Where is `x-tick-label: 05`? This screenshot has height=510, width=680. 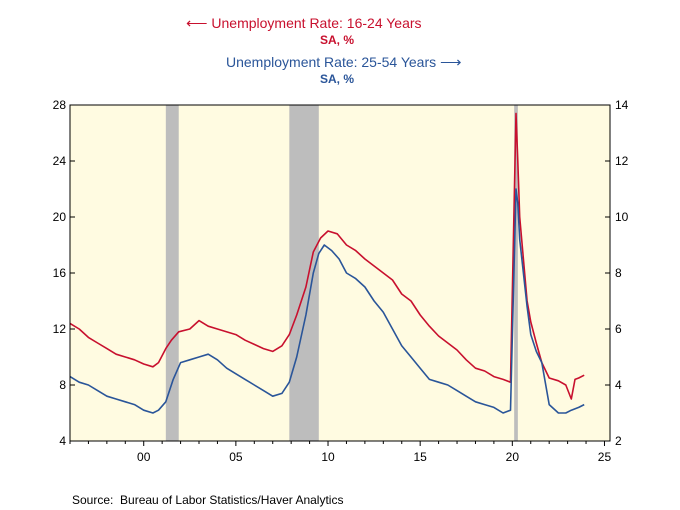 x-tick-label: 05 is located at coordinates (236, 457).